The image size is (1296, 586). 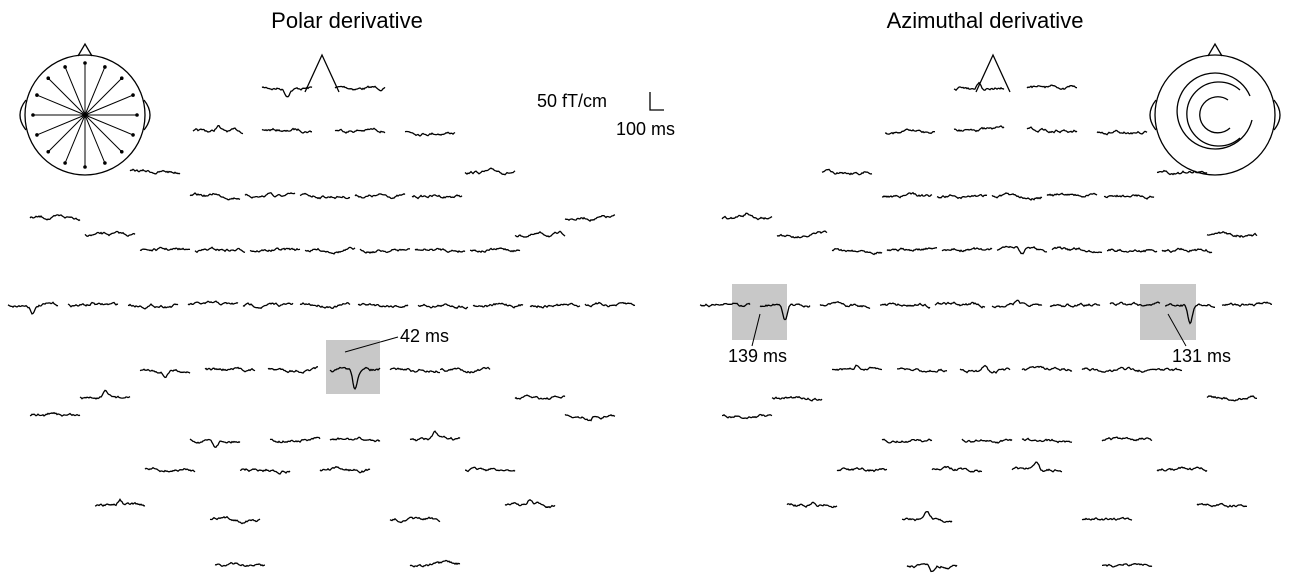 I want to click on leader, so click(x=371, y=344).